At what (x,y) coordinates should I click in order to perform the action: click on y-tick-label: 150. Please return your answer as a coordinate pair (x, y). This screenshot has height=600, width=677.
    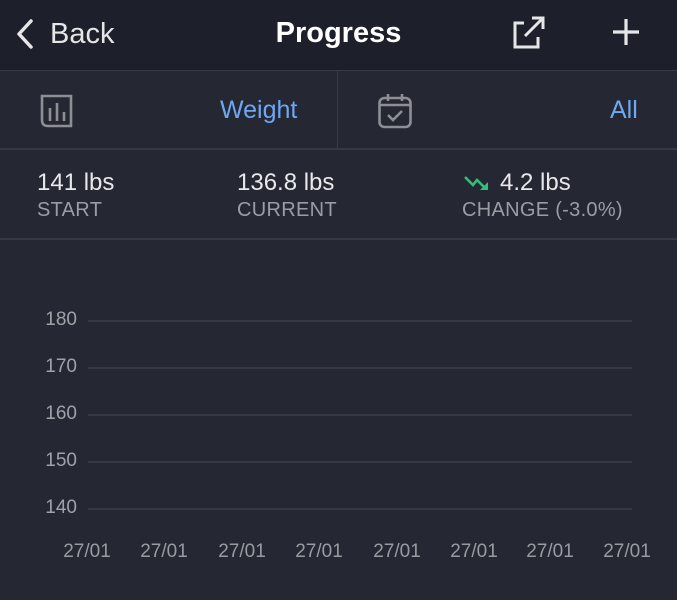
    Looking at the image, I should click on (61, 460).